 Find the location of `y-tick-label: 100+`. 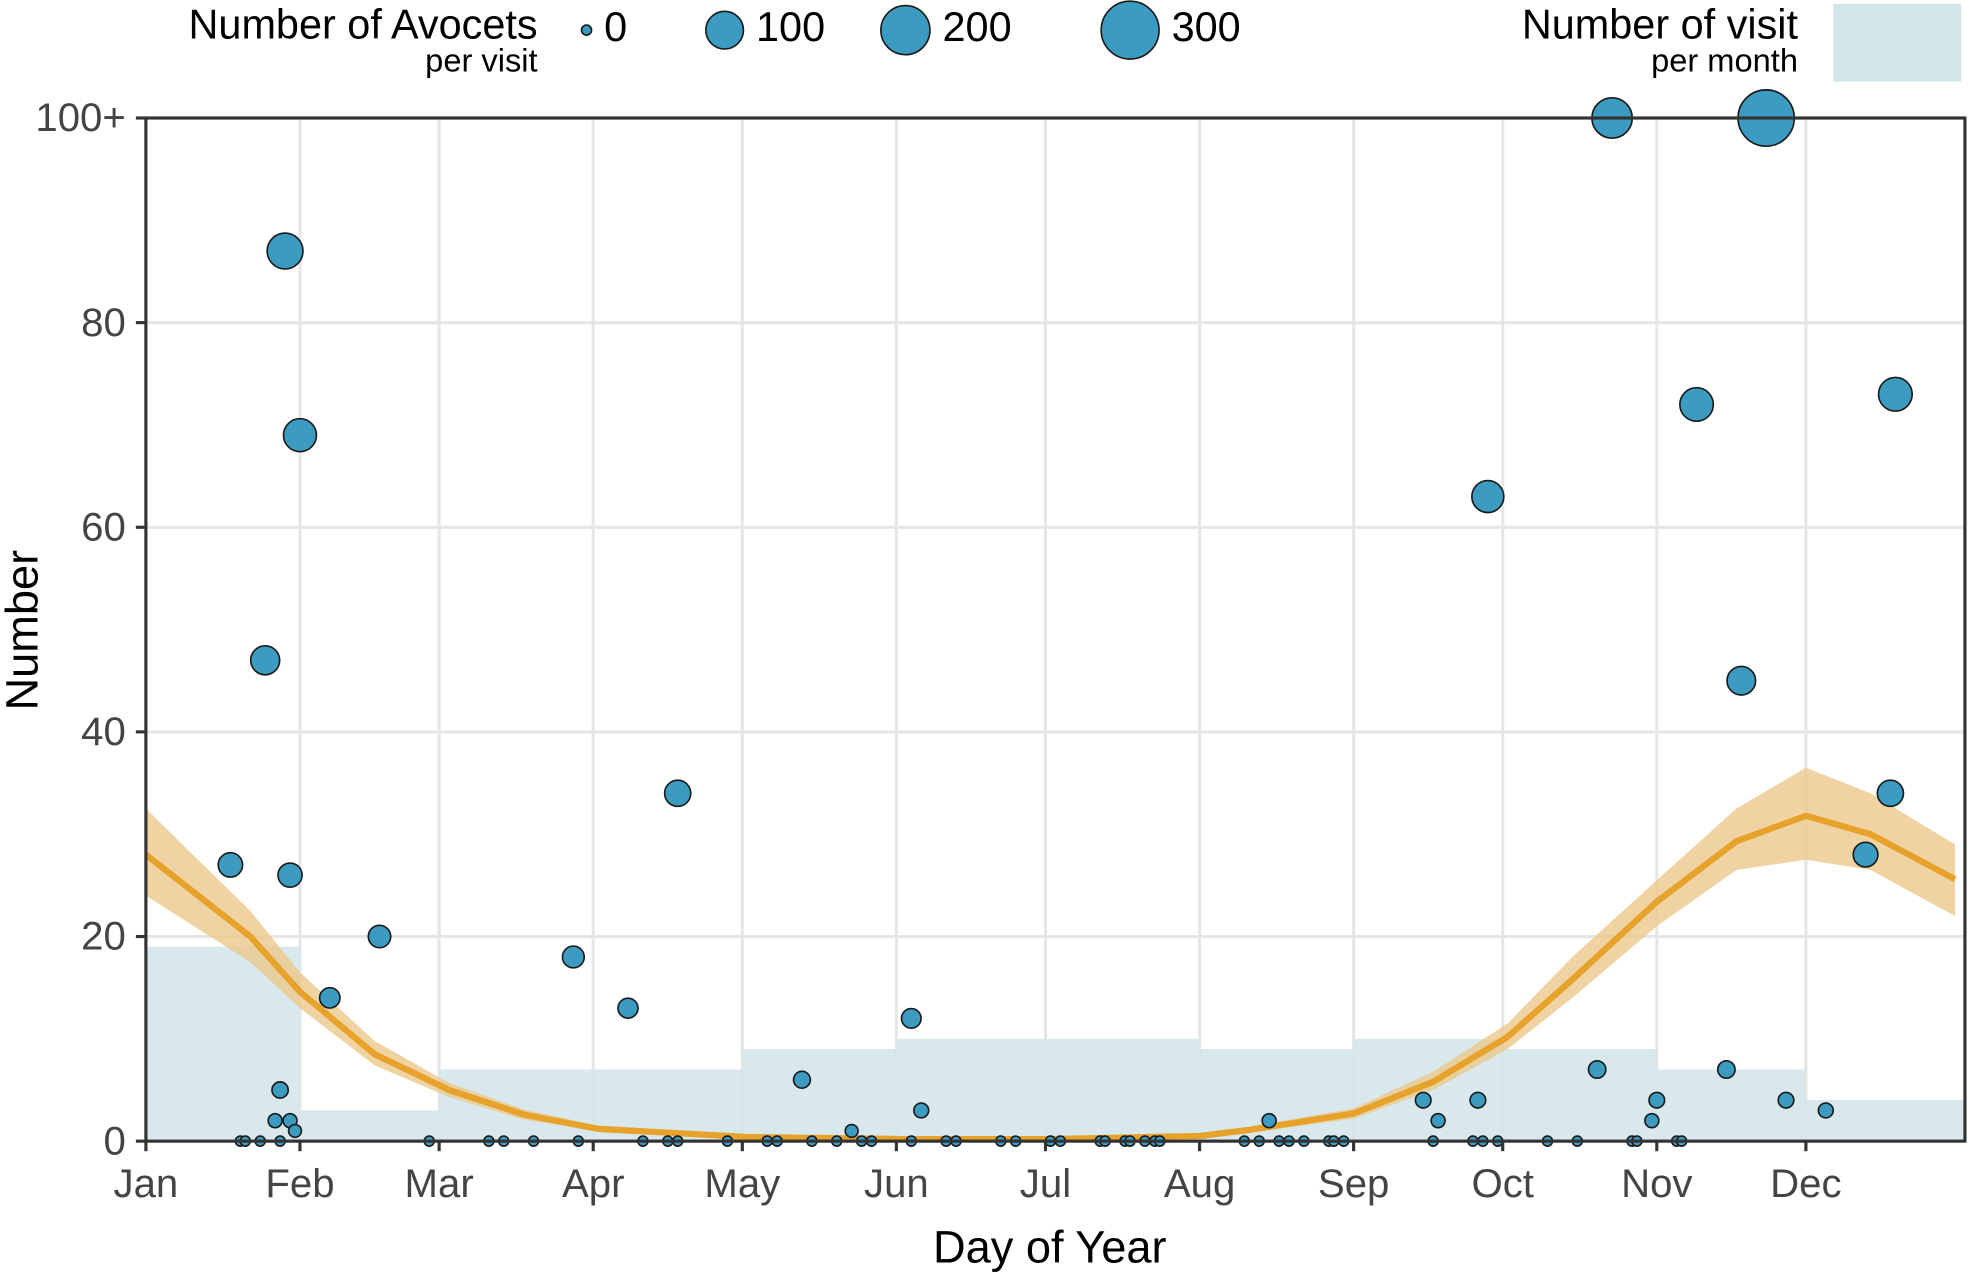

y-tick-label: 100+ is located at coordinates (80, 117).